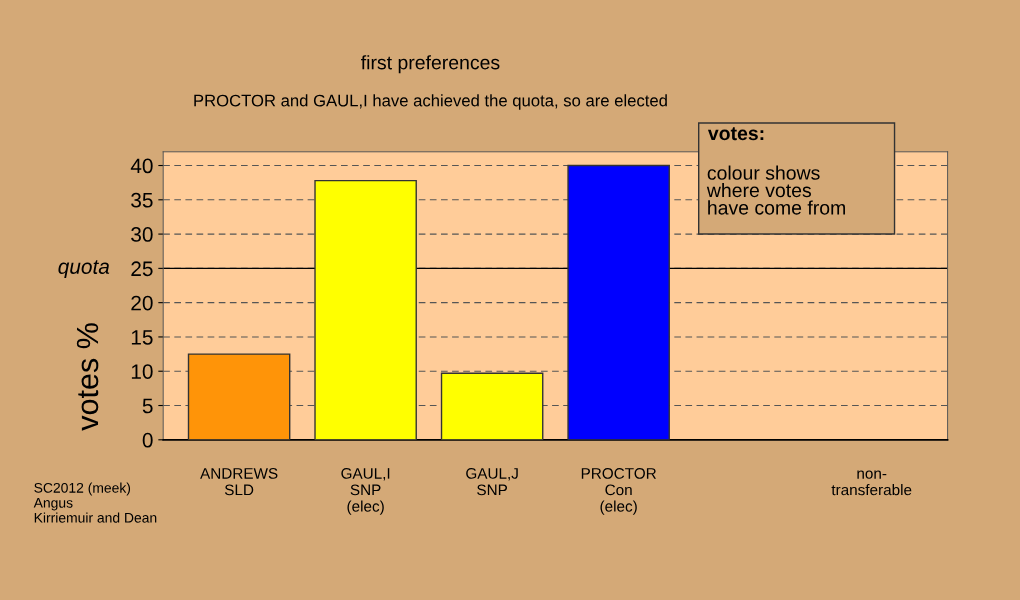 The height and width of the screenshot is (600, 1020). What do you see at coordinates (430, 102) in the screenshot?
I see `chart-subtitle: PROCTOR and GAUL,I have achieved the quota, so are elected` at bounding box center [430, 102].